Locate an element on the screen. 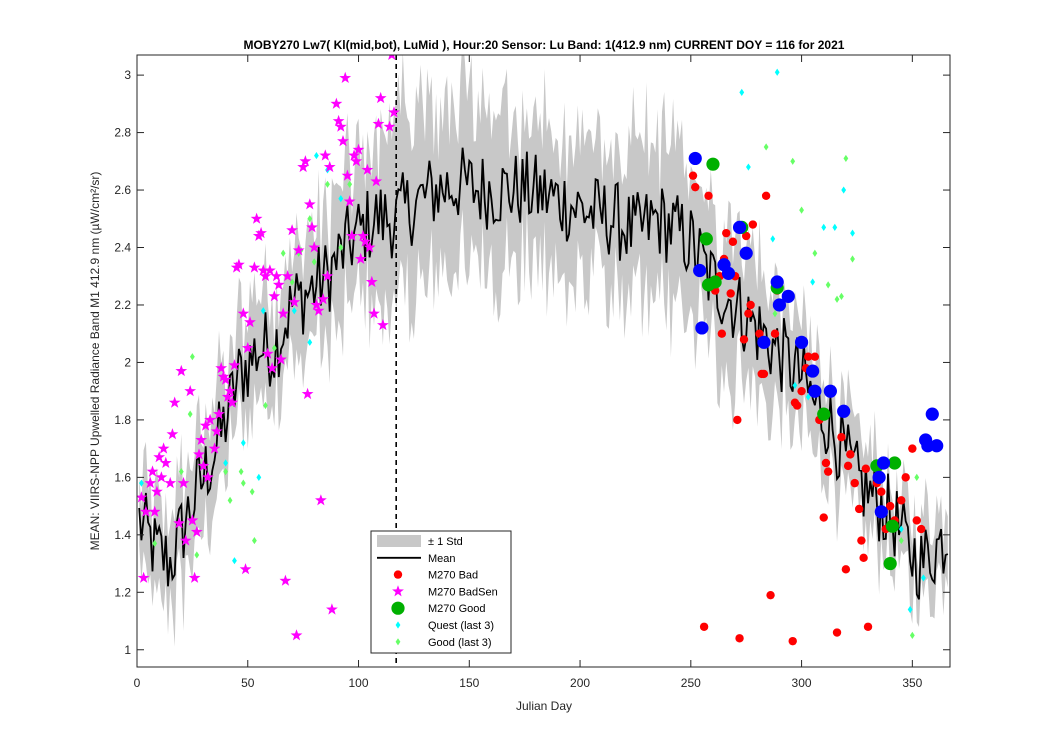 This screenshot has width=1050, height=750. legend-box is located at coordinates (441, 592).